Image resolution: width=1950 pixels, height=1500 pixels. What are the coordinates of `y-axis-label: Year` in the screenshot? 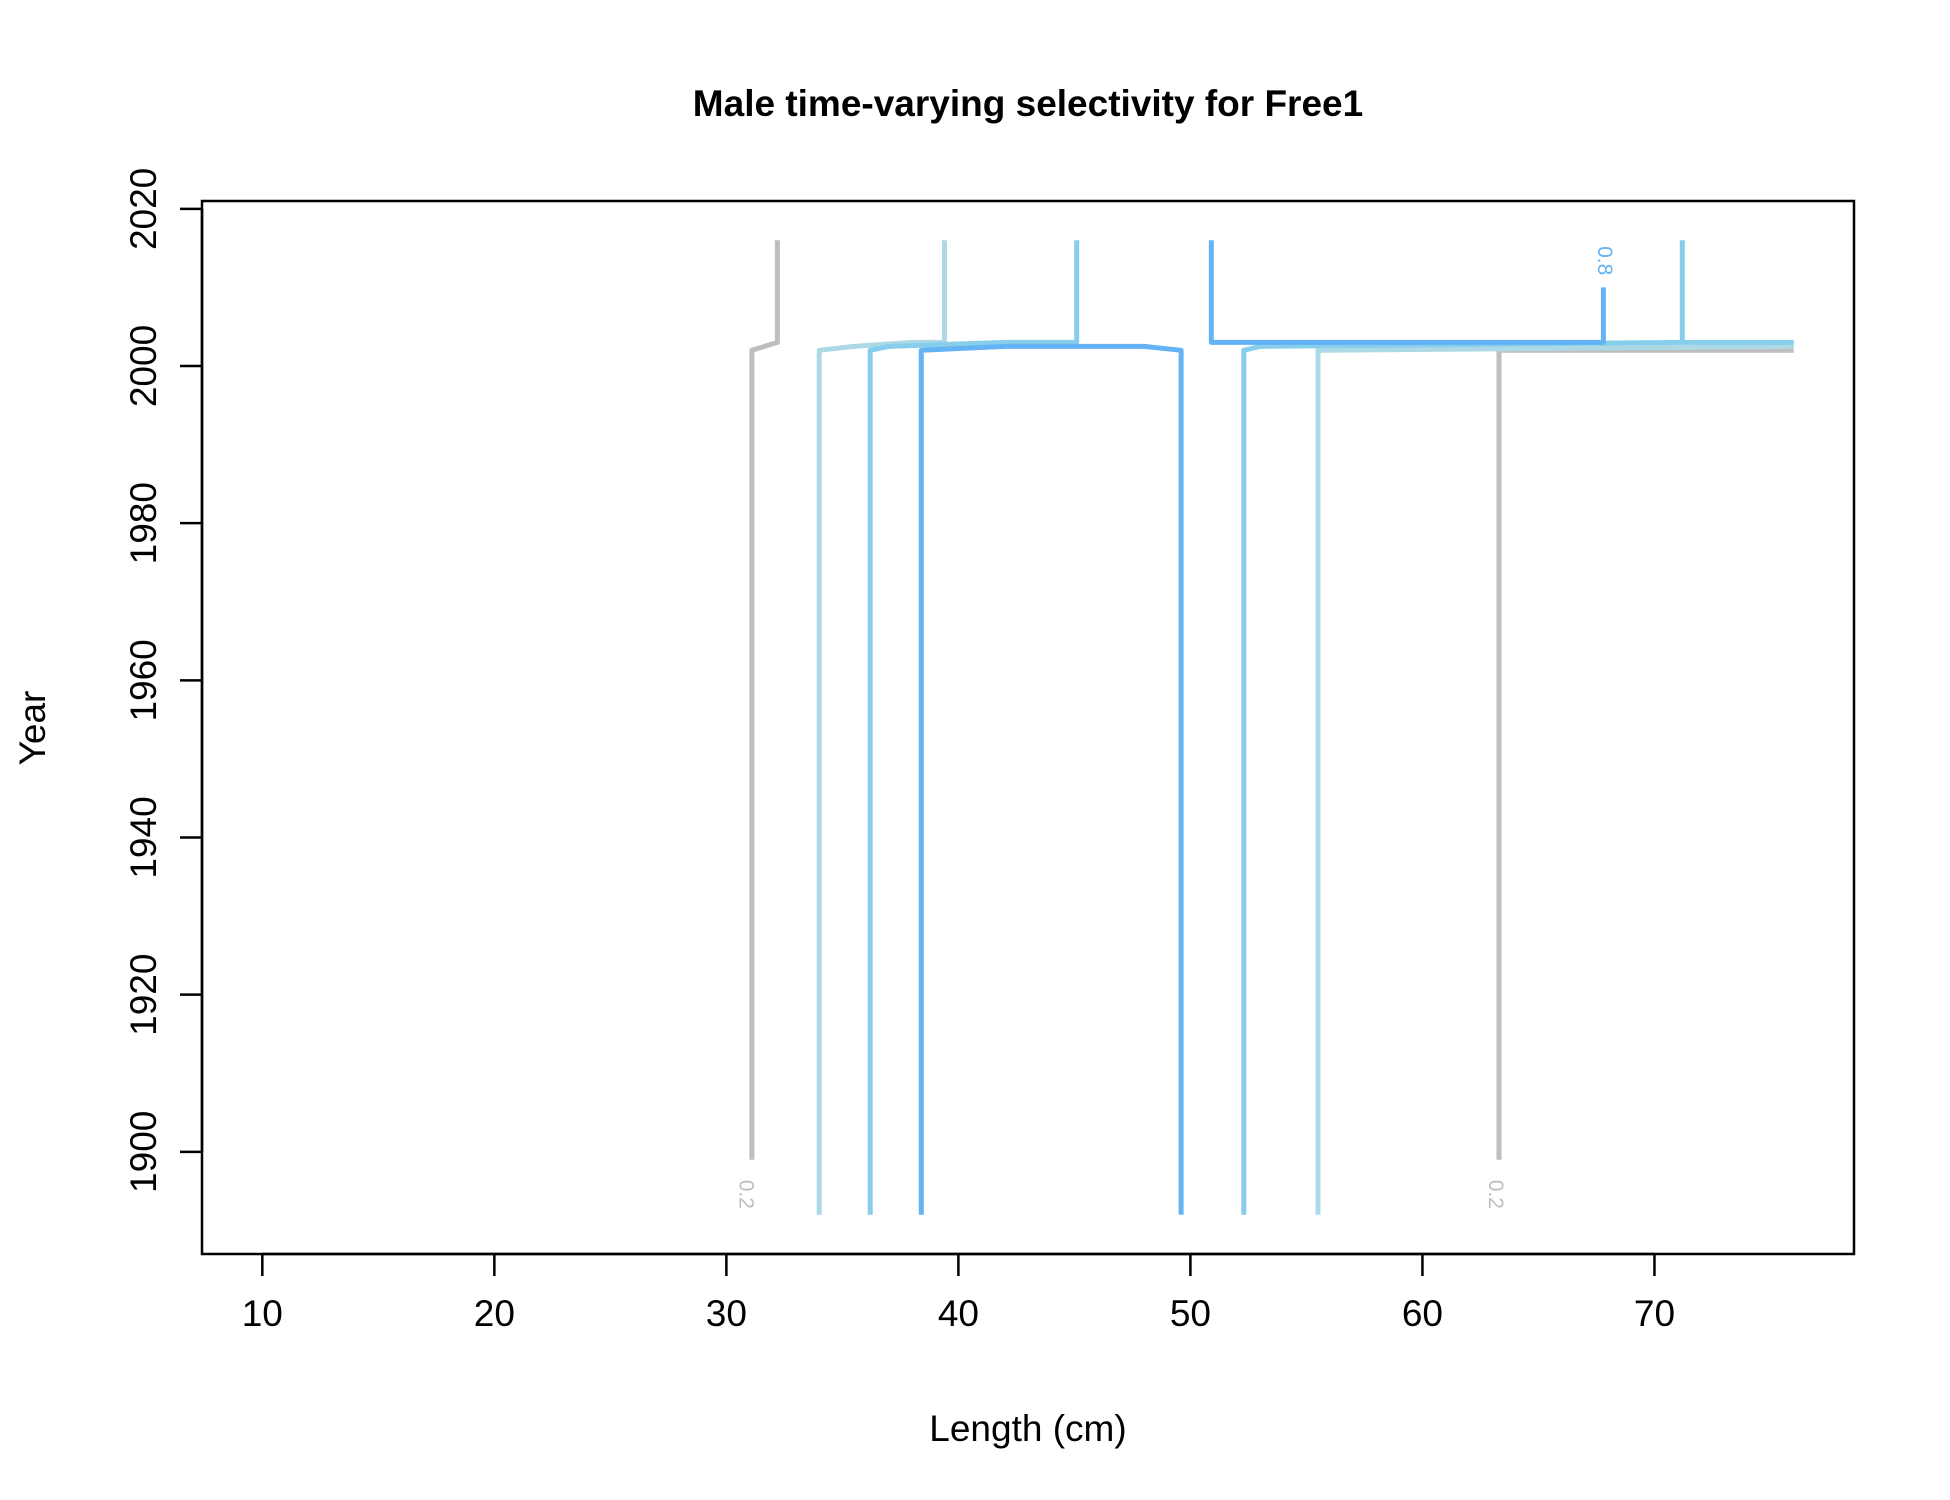 It's located at (32, 728).